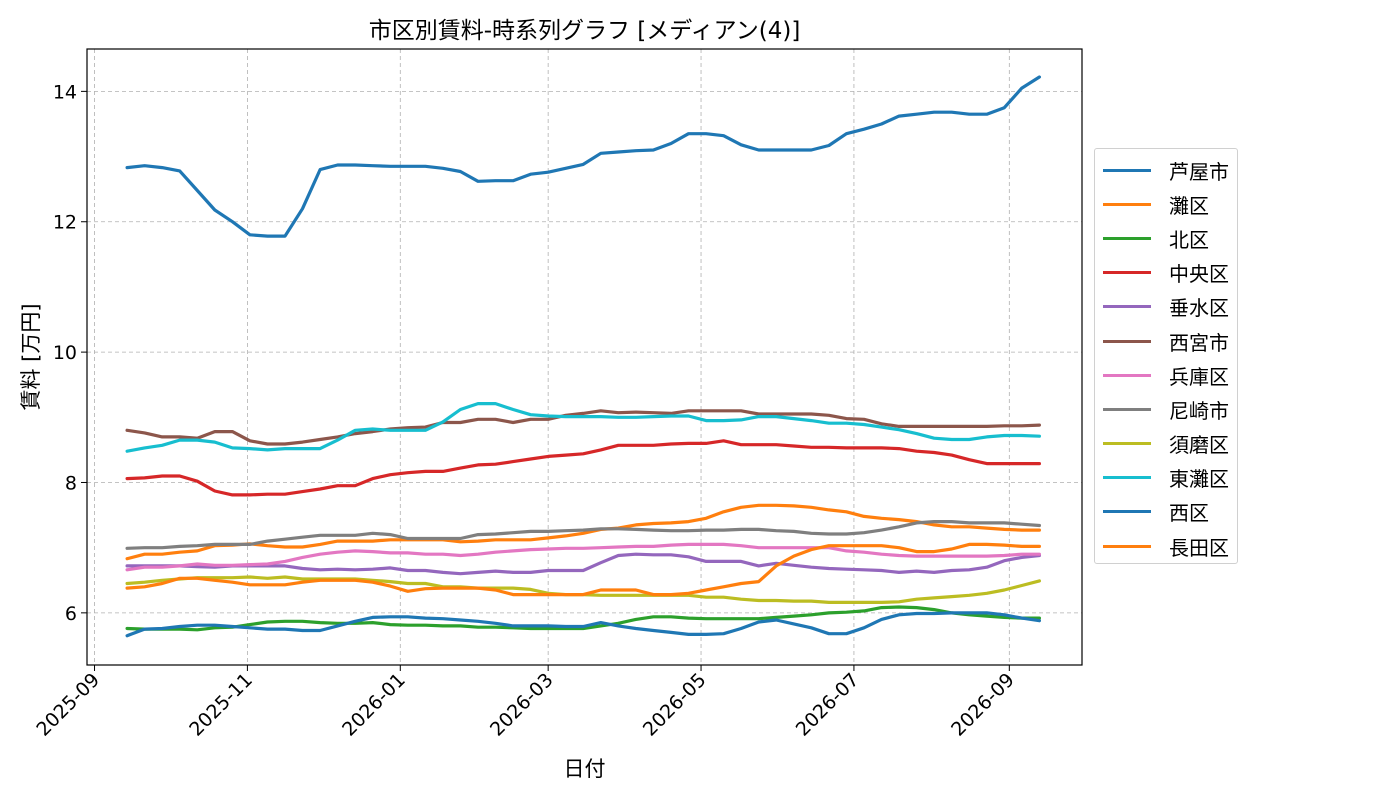 Image resolution: width=1400 pixels, height=804 pixels. Describe the element at coordinates (1166, 273) in the screenshot. I see `legend-item: 中央区` at that location.